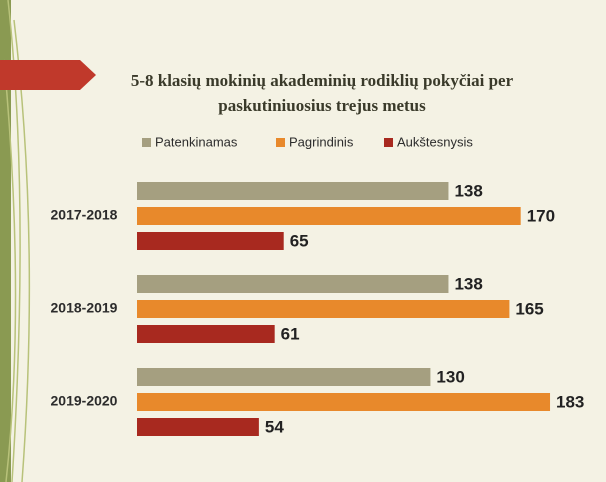  What do you see at coordinates (435, 141) in the screenshot?
I see `legend-label: Aukštesnysis` at bounding box center [435, 141].